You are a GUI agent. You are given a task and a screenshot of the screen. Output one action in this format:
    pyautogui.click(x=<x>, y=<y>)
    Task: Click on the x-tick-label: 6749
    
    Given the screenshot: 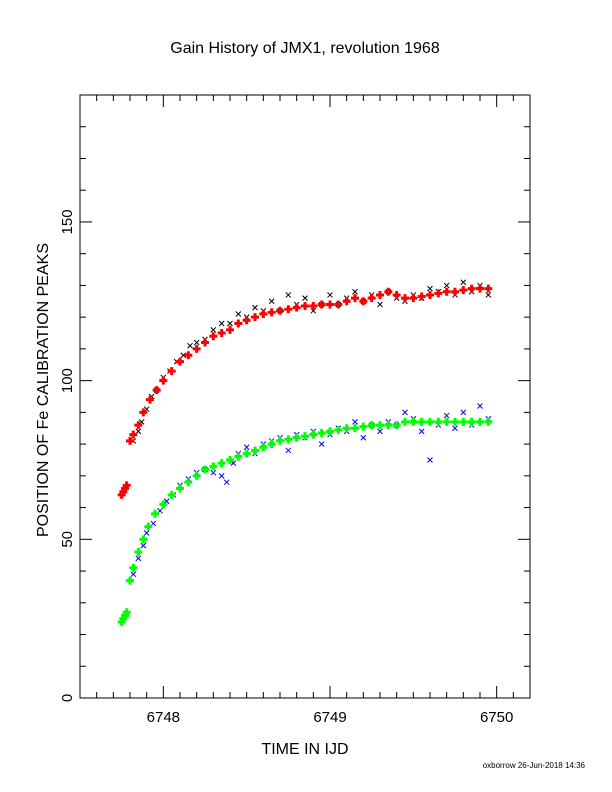 What is the action you would take?
    pyautogui.click(x=329, y=717)
    